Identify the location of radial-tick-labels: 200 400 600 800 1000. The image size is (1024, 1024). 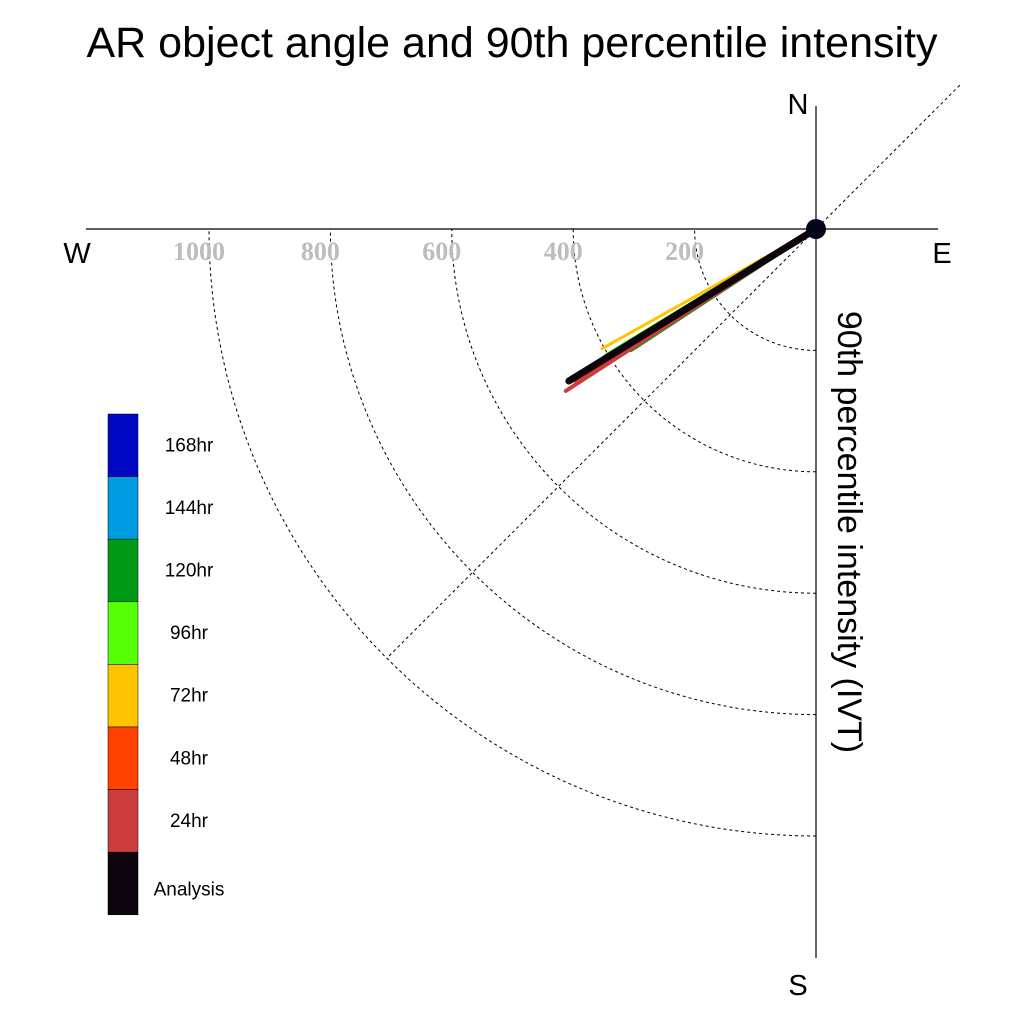
(438, 251).